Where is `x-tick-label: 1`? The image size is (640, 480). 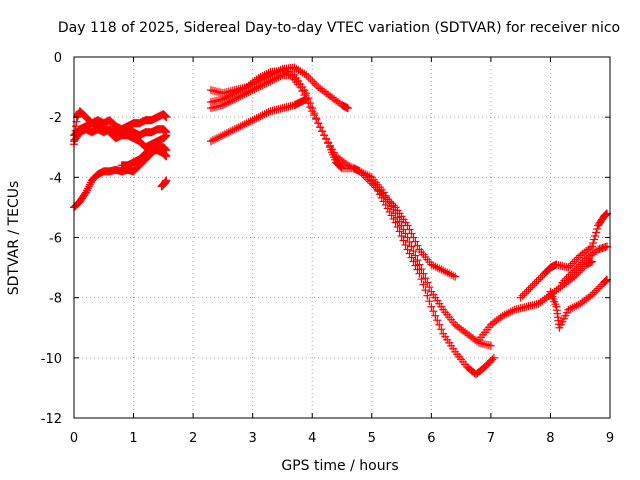
x-tick-label: 1 is located at coordinates (133, 438).